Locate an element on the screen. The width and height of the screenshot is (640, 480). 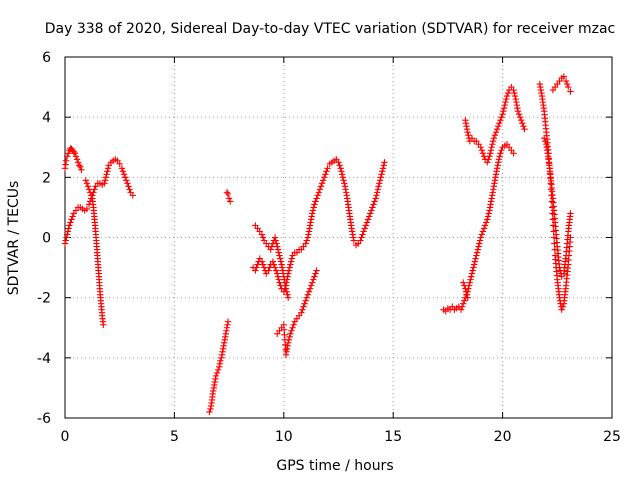
y-tick-label: -6 is located at coordinates (44, 419).